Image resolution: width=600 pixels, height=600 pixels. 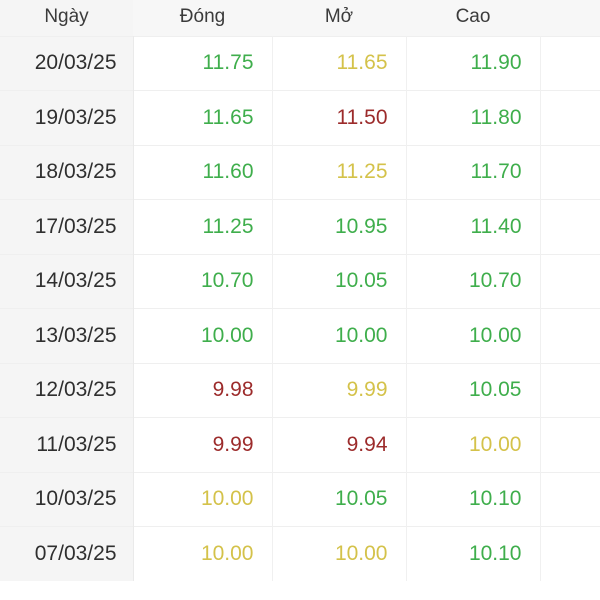 I want to click on cell-high: 11.70, so click(x=473, y=172).